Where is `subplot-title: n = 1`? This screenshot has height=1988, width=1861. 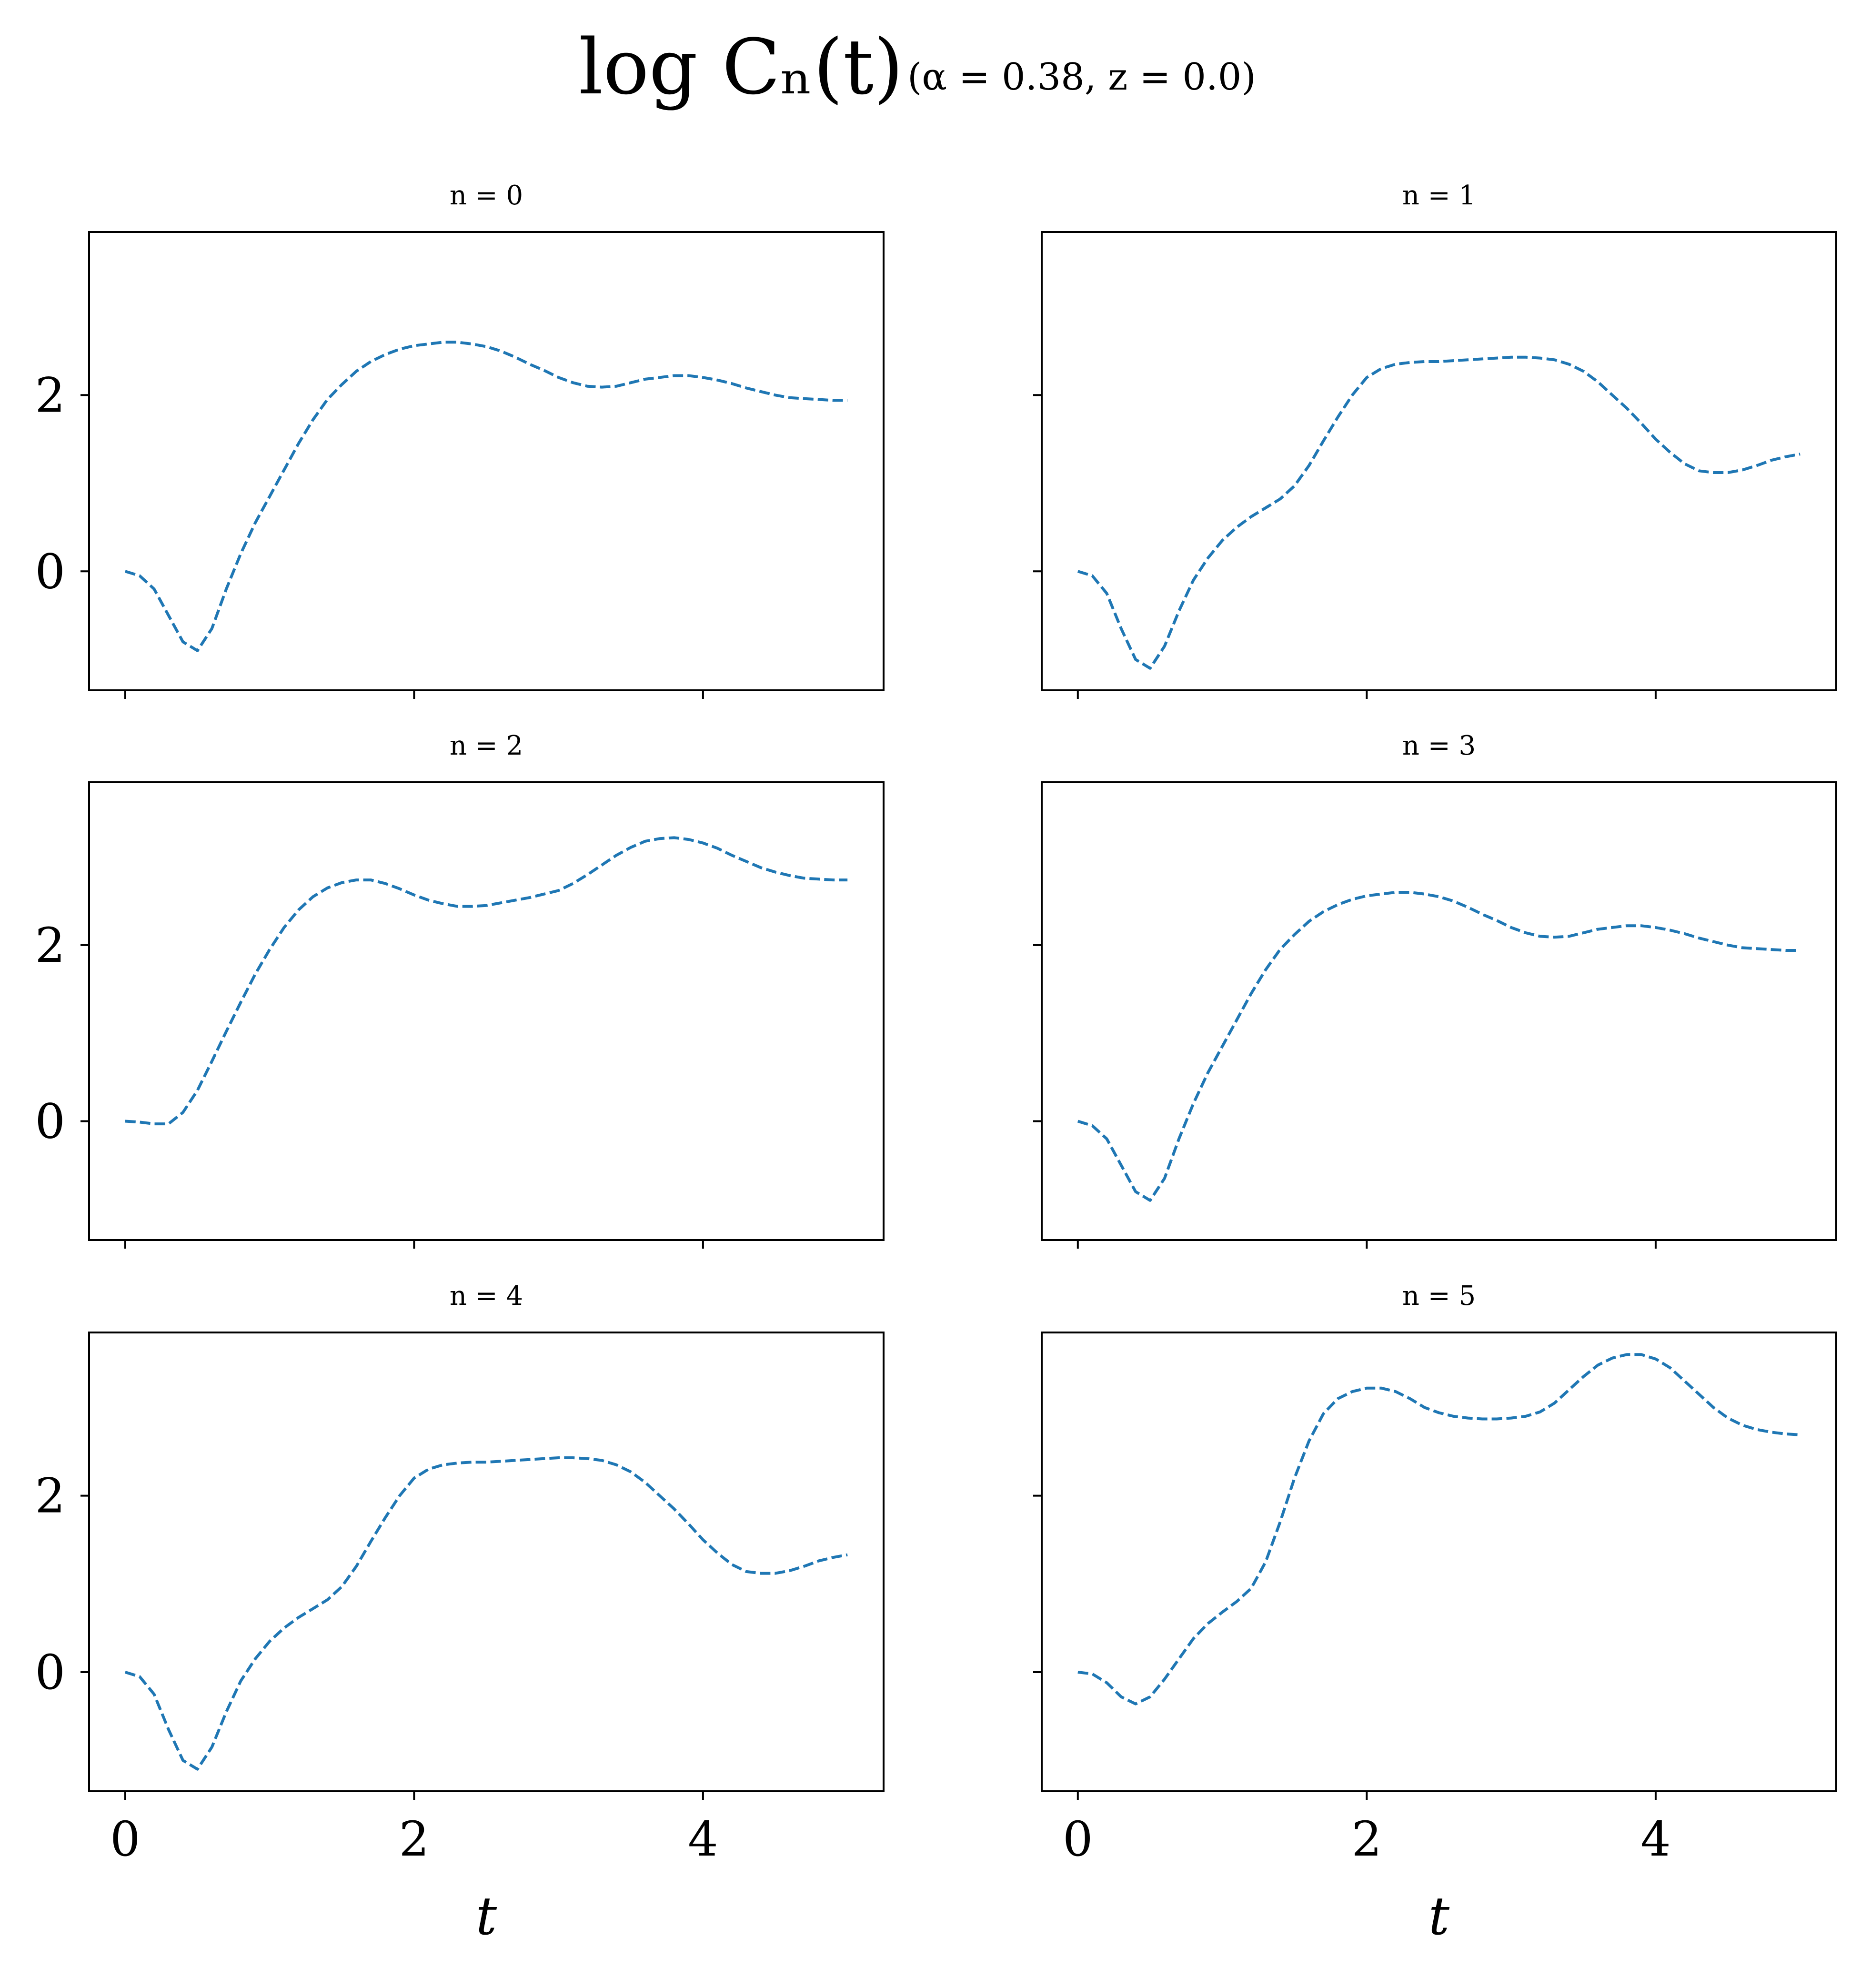 subplot-title: n = 1 is located at coordinates (1439, 196).